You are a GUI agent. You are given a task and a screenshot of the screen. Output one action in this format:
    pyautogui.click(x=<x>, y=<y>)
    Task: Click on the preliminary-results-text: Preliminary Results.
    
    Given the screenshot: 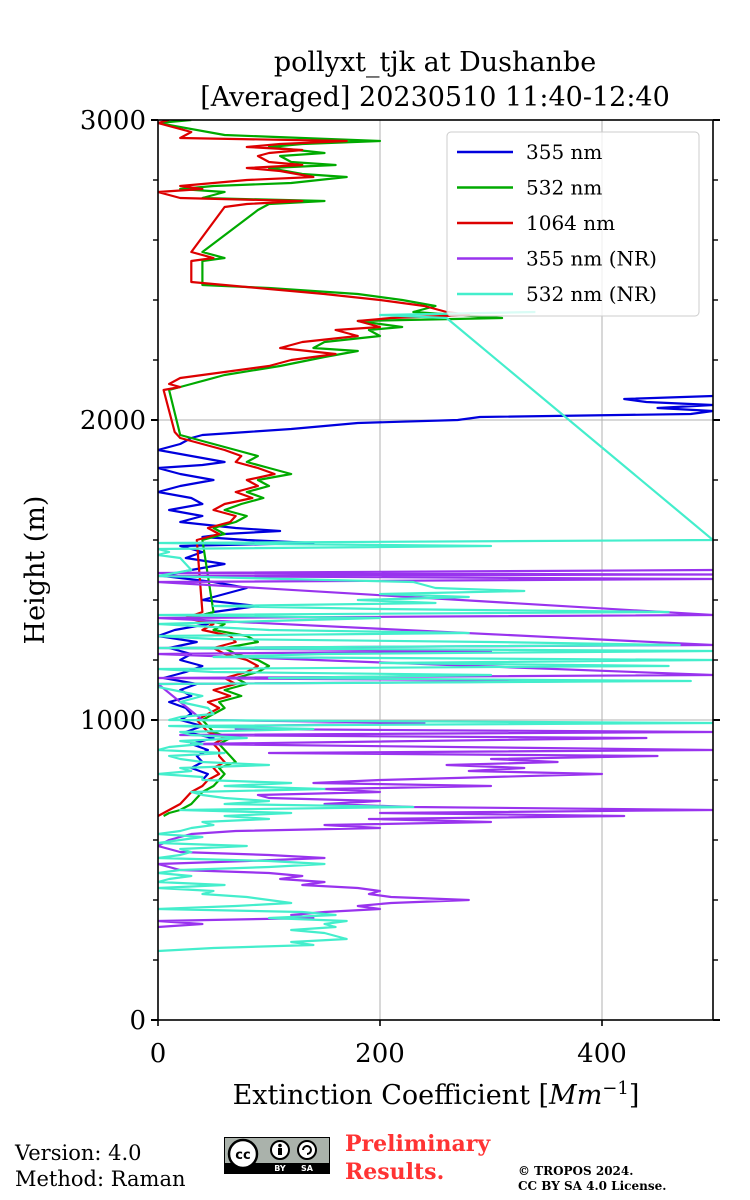 What is the action you would take?
    pyautogui.click(x=417, y=1158)
    